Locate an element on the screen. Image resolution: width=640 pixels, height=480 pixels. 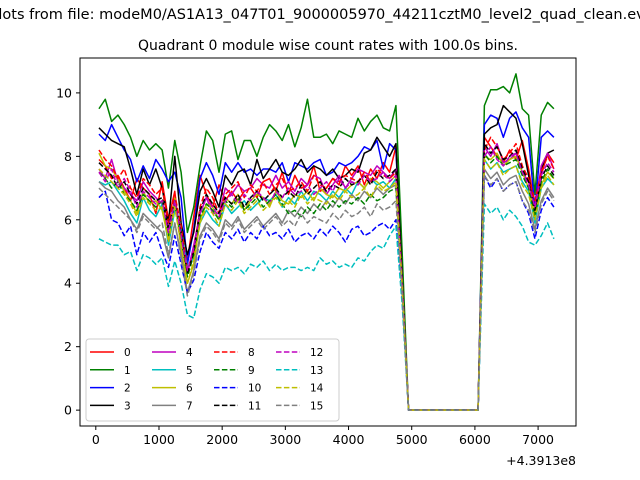
y-tick-label: 10 is located at coordinates (64, 92).